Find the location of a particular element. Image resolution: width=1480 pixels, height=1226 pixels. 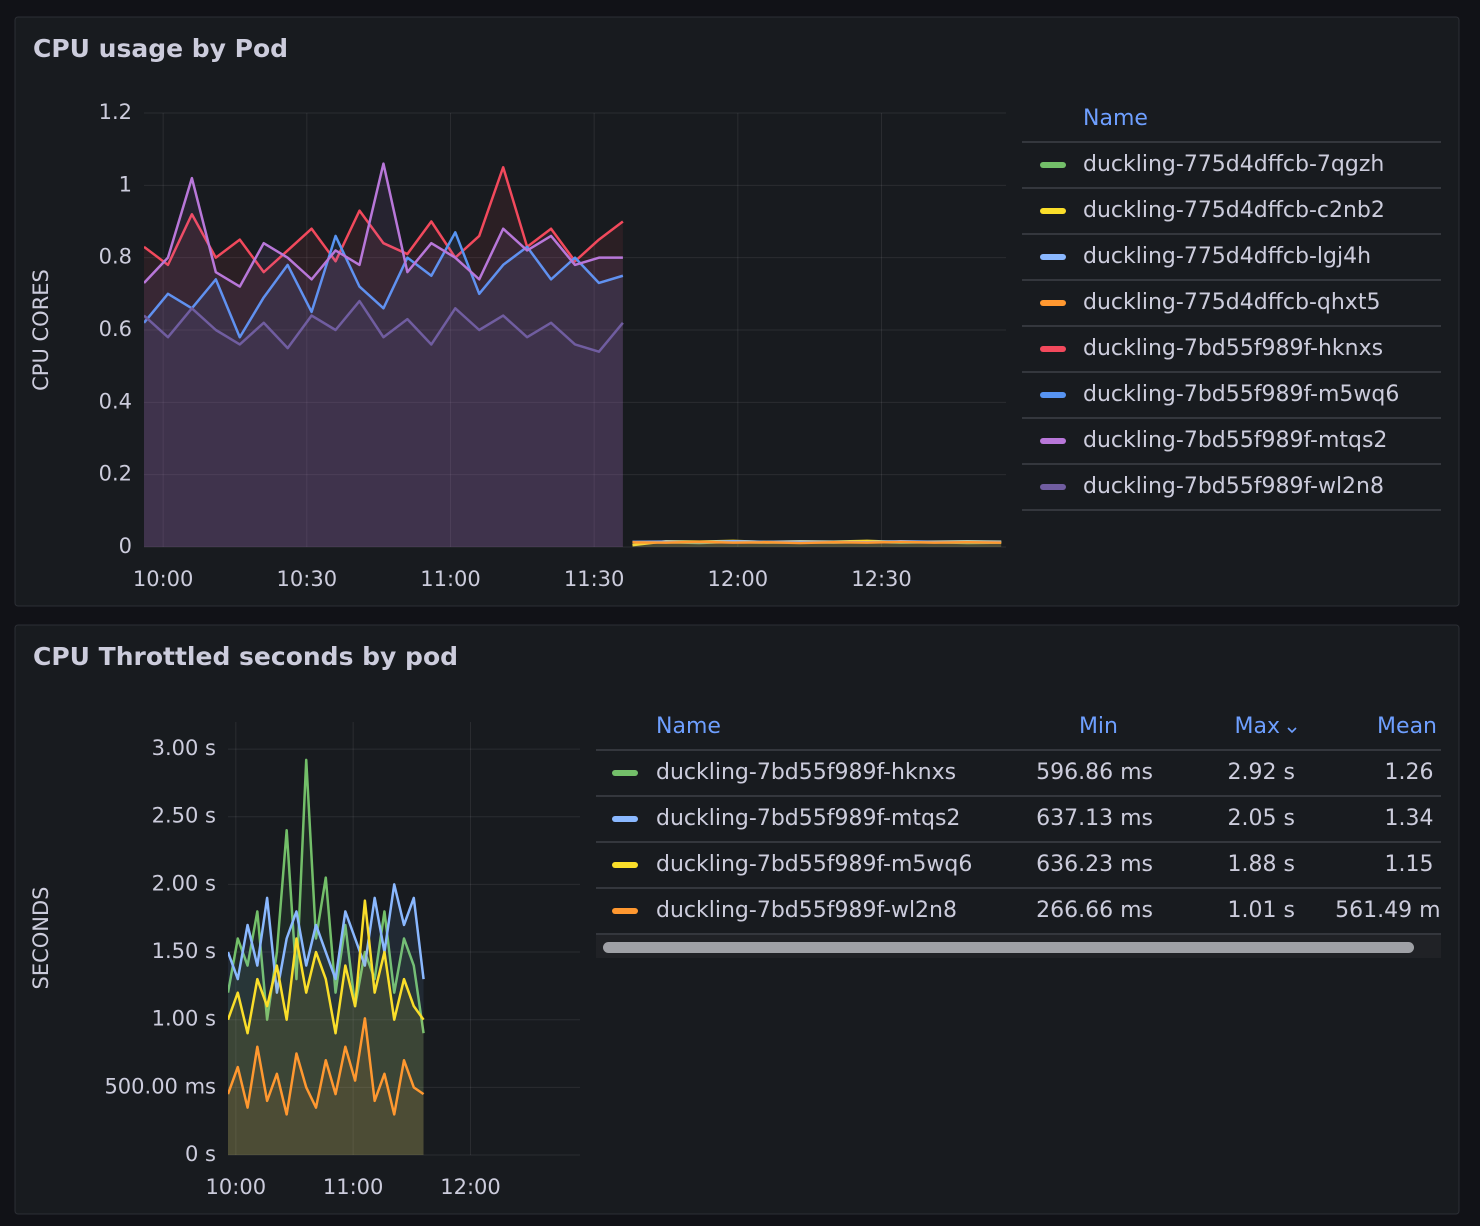

panel-title: CPU usage by Pod is located at coordinates (160, 48).